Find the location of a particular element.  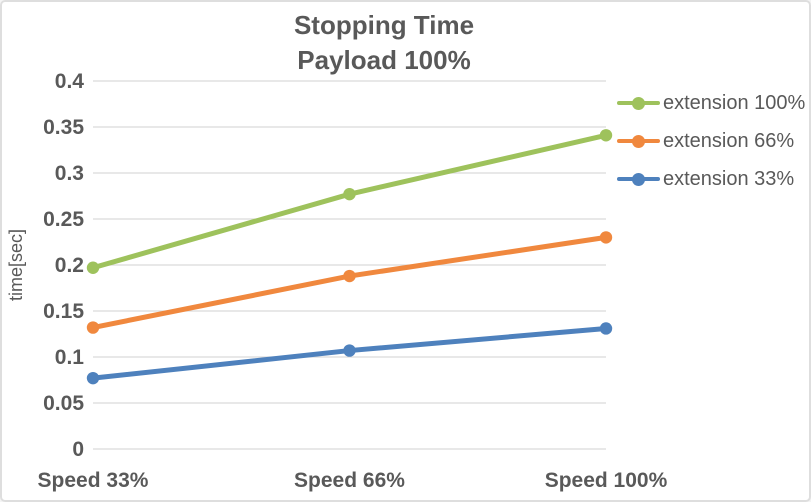

x-axis-category-label: Speed 33% is located at coordinates (93, 480).